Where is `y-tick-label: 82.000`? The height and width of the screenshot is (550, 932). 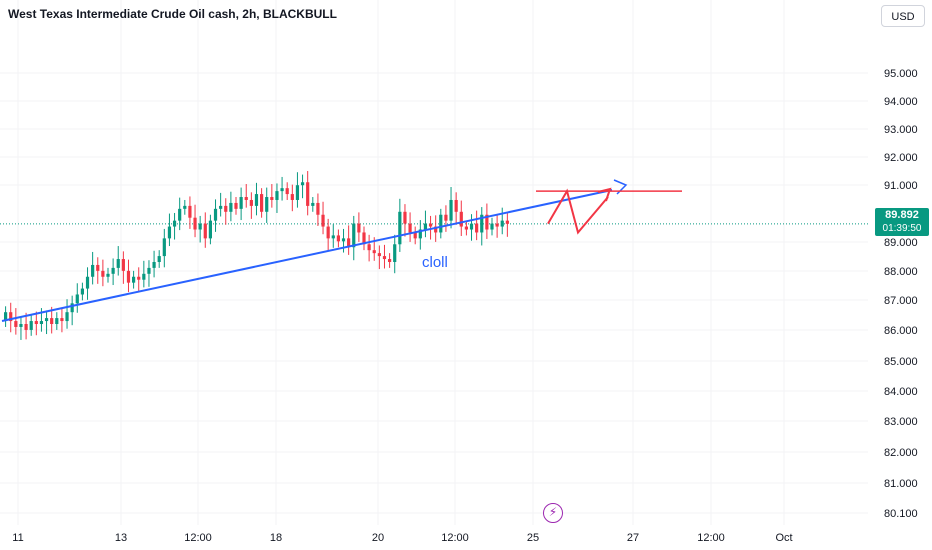
y-tick-label: 82.000 is located at coordinates (901, 453).